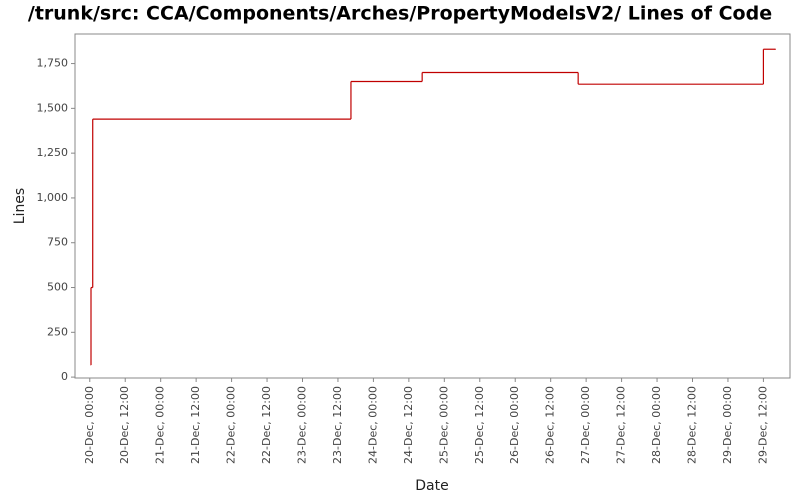  I want to click on x-tick-label: 21-Dec, 00:00, so click(160, 425).